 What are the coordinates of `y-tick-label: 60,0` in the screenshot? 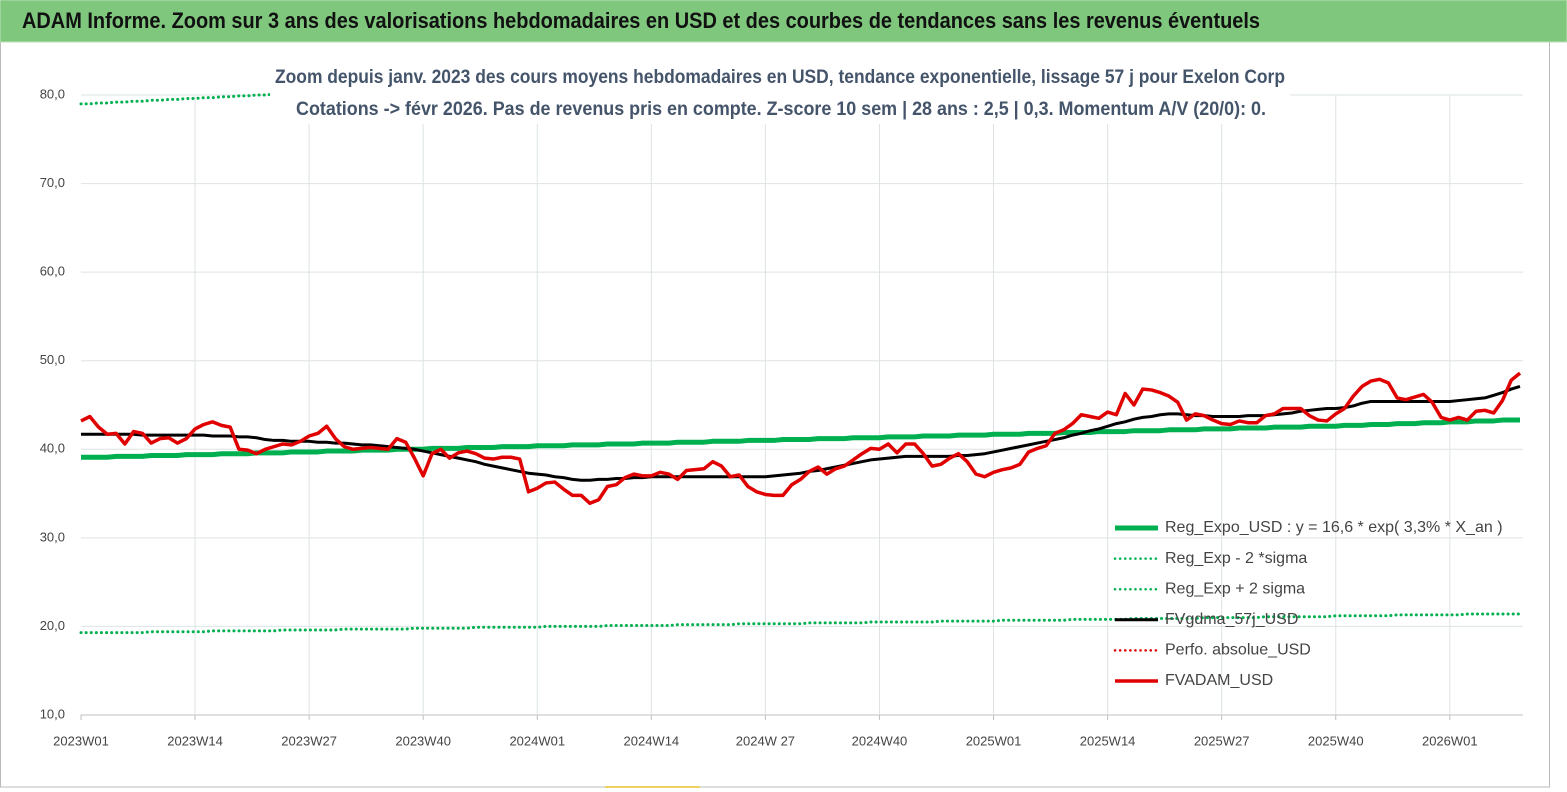 It's located at (52, 271).